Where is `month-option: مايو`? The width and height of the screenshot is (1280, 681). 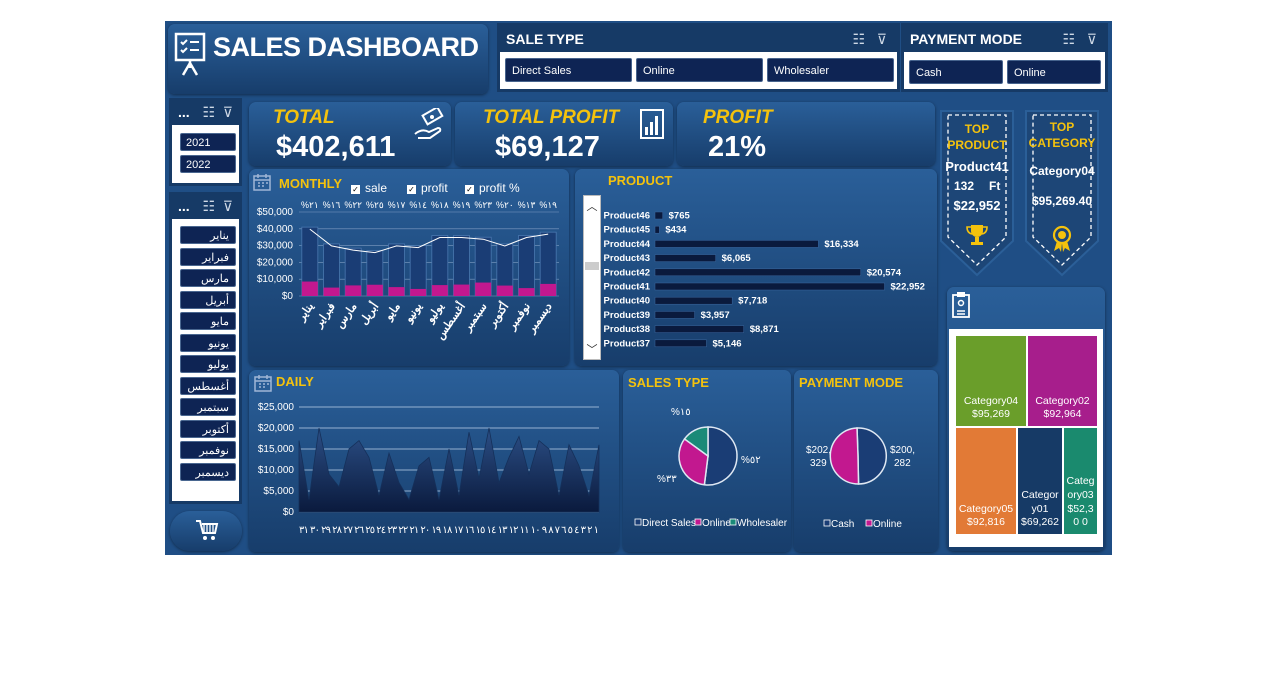 month-option: مايو is located at coordinates (208, 321).